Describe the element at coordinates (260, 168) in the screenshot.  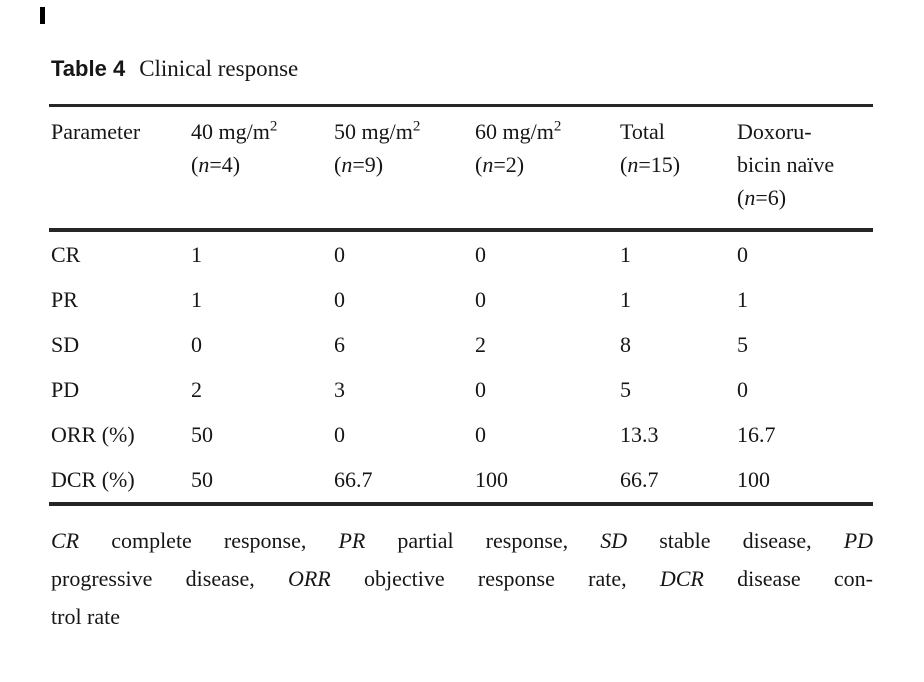
I see `column-header: 40 mg/m2 (n=4)` at that location.